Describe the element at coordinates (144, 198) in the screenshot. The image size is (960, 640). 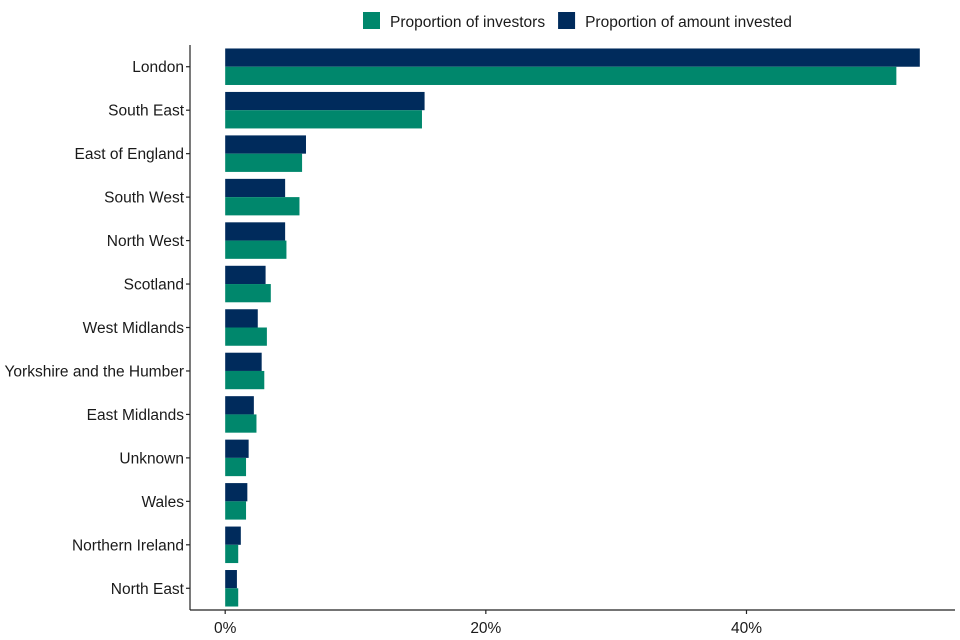
I see `y-tick-label: South West` at that location.